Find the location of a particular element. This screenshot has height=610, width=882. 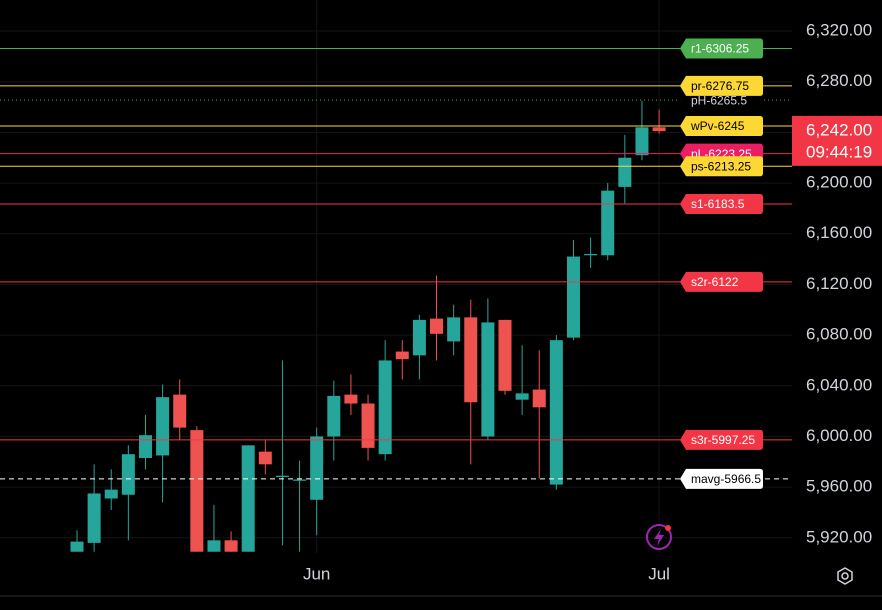

y-tick-label: 6,080.00 is located at coordinates (839, 334).